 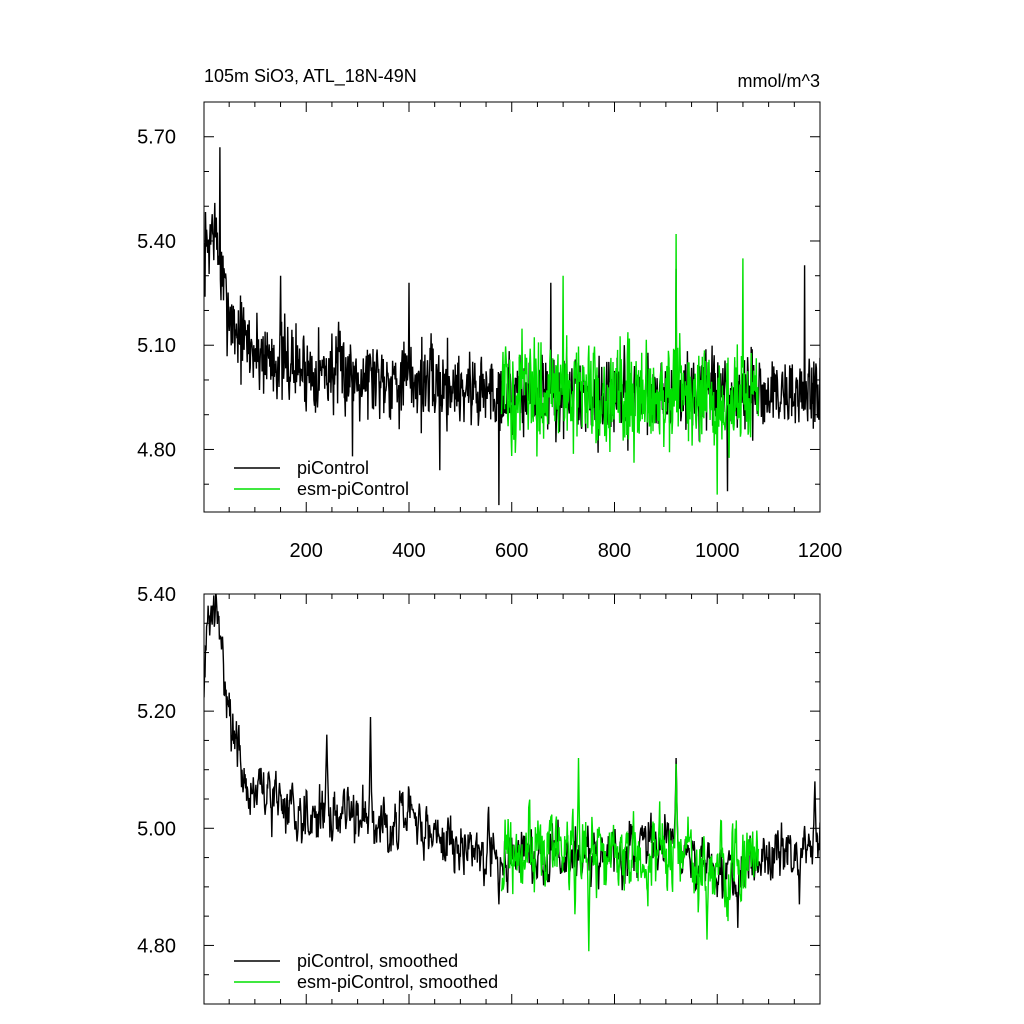 I want to click on x-tick-label: 1000, so click(x=717, y=551).